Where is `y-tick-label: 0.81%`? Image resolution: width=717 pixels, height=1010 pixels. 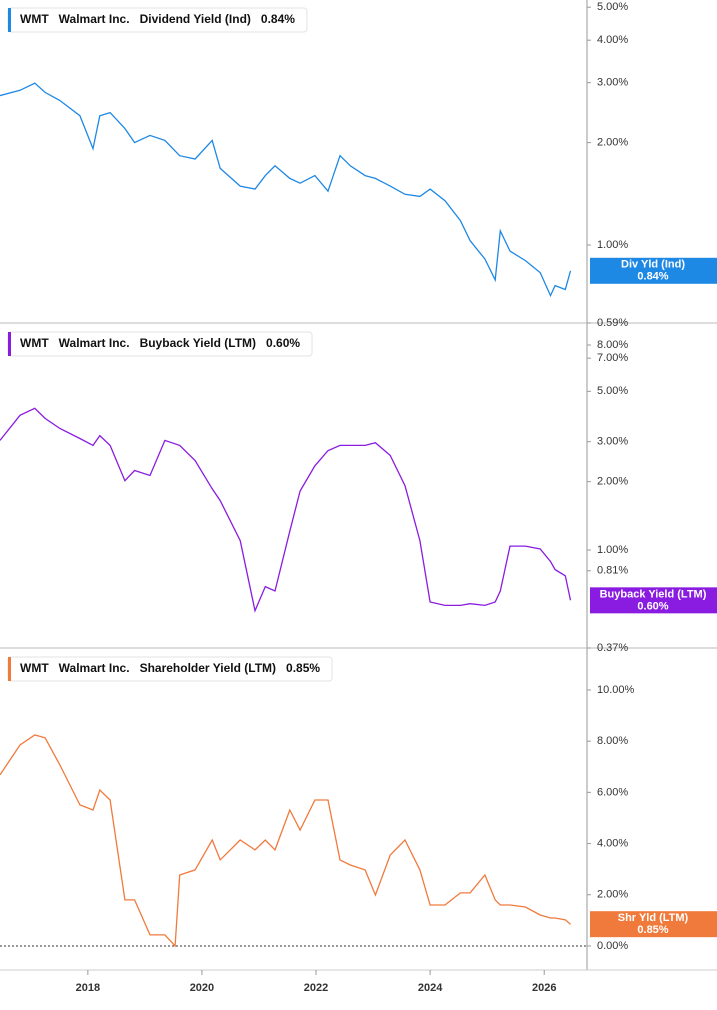 y-tick-label: 0.81% is located at coordinates (612, 571).